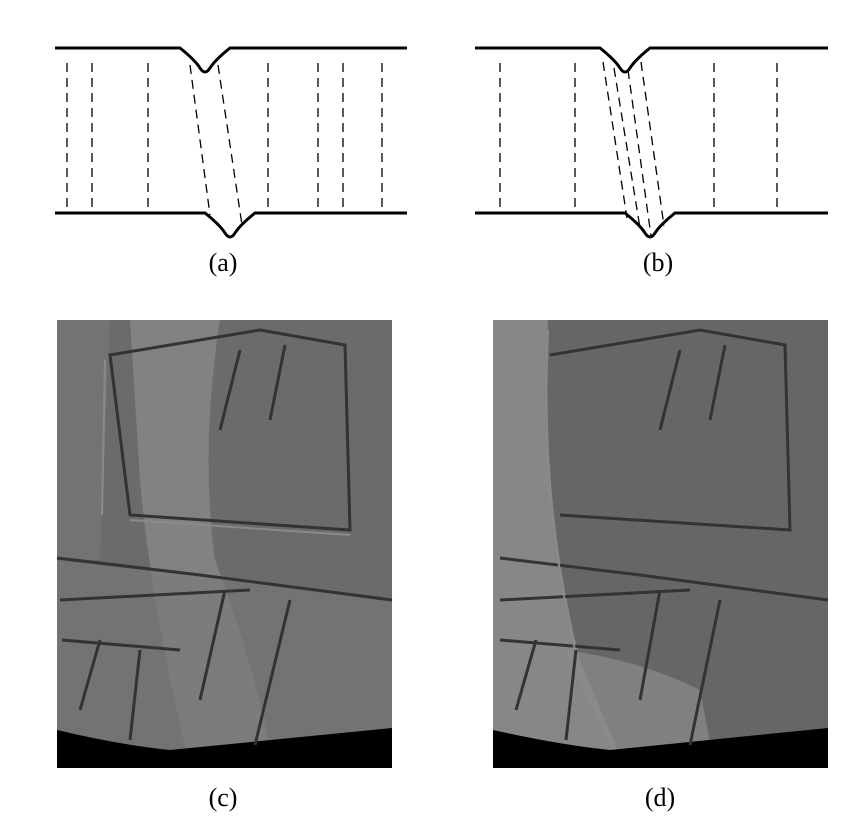 This screenshot has height=821, width=862. What do you see at coordinates (658, 262) in the screenshot?
I see `caption-b: (b)` at bounding box center [658, 262].